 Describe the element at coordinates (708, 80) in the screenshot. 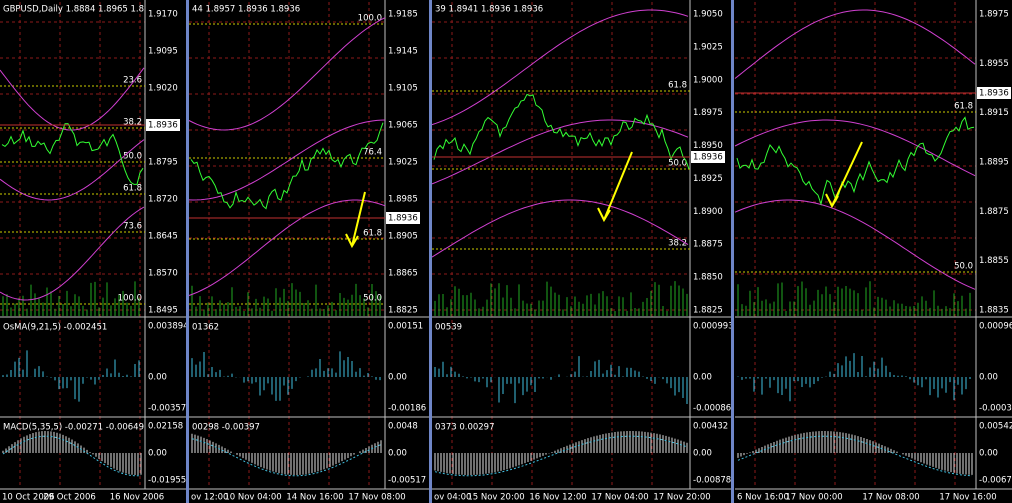

I see `price-label: 1.9000` at that location.